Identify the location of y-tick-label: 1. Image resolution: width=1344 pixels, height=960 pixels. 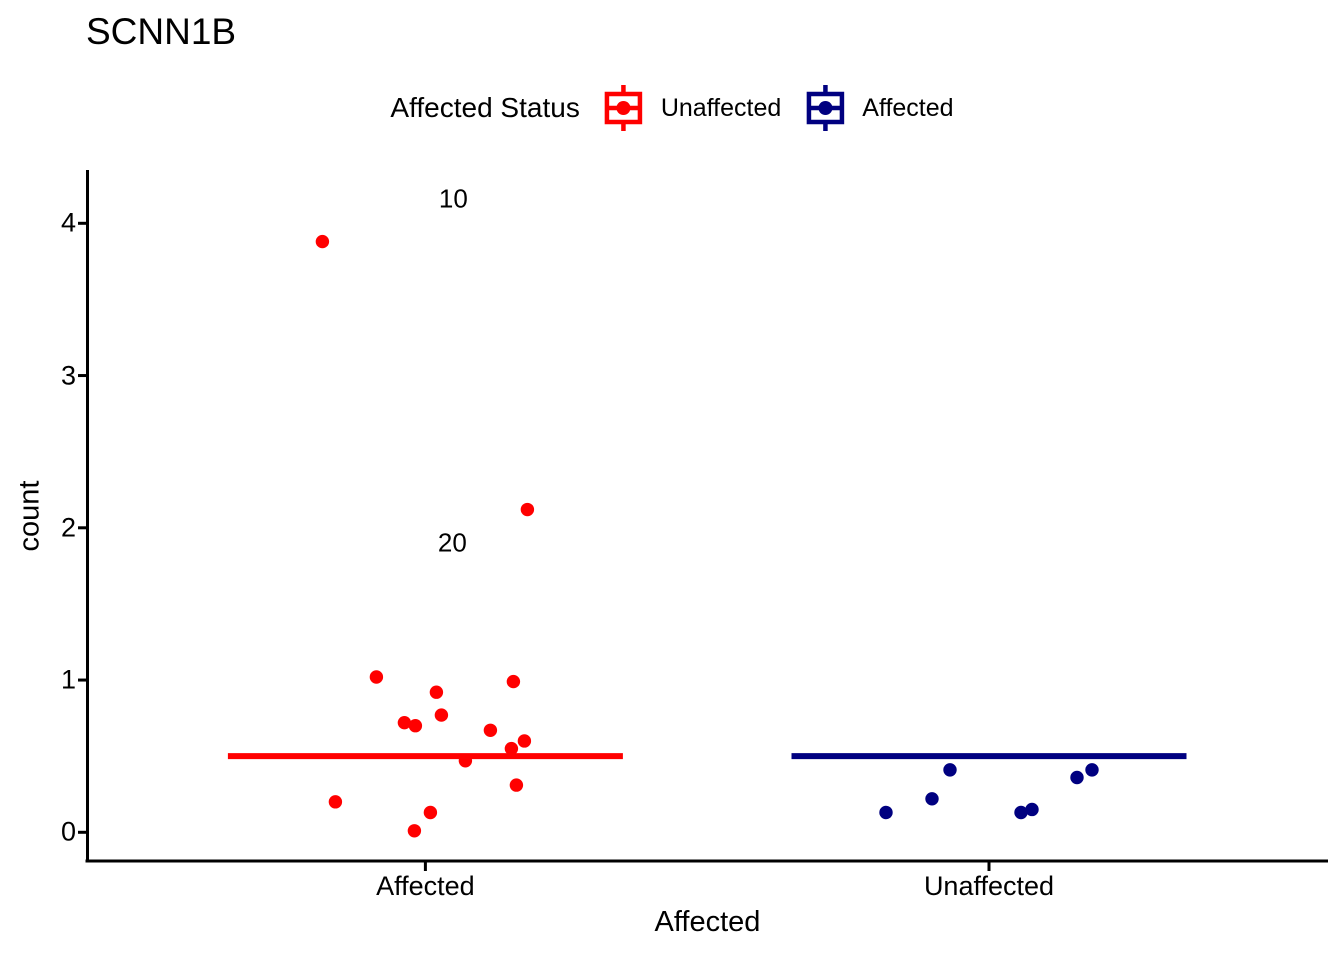
(68, 679).